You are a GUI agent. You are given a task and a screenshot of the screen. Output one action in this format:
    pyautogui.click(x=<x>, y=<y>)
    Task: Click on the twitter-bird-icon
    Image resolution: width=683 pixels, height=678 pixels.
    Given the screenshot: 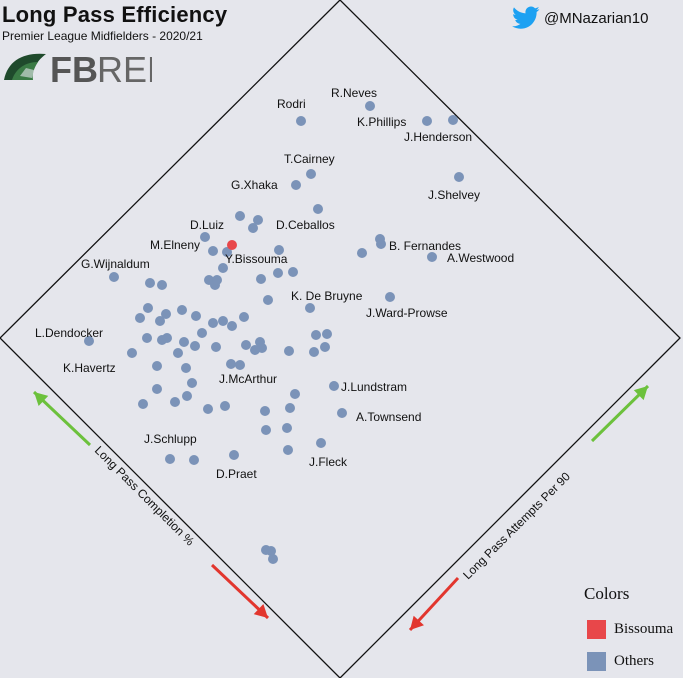 What is the action you would take?
    pyautogui.click(x=526, y=17)
    